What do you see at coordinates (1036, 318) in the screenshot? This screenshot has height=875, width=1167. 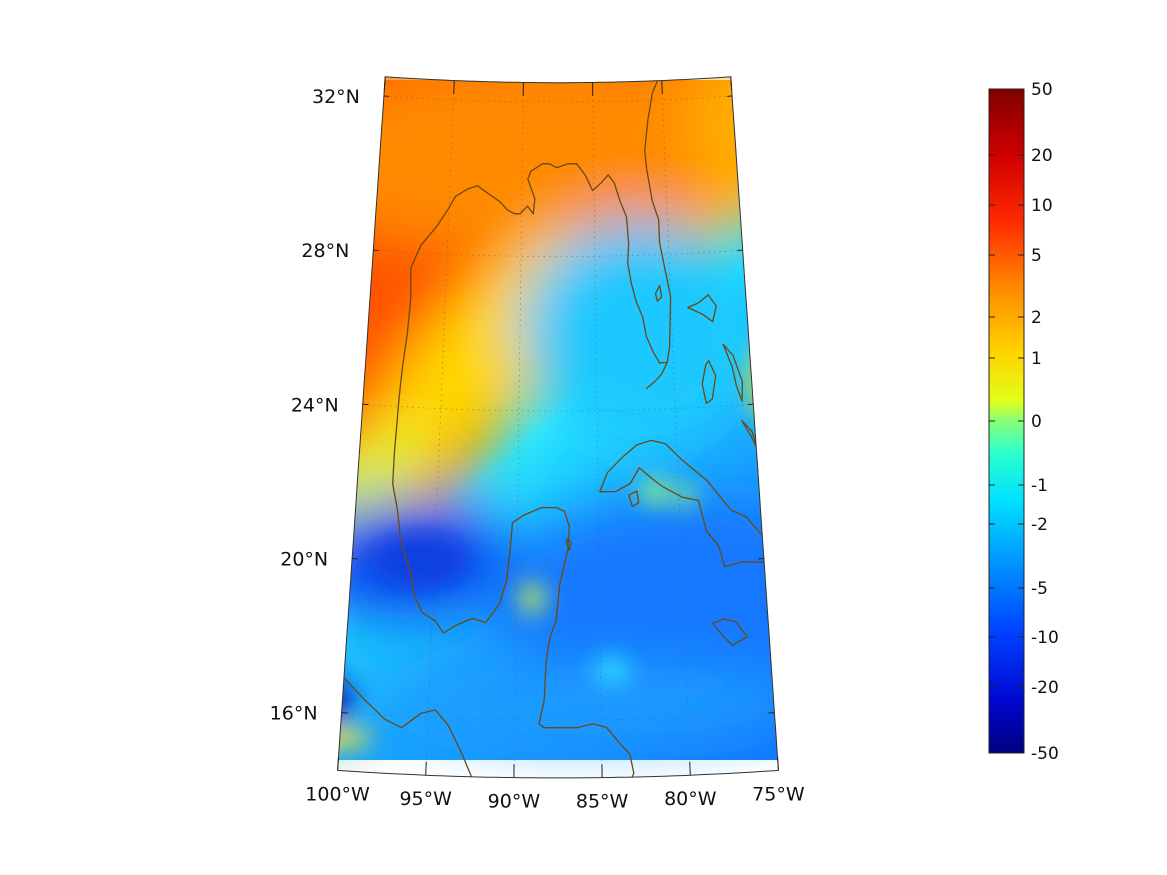 I see `colorbar-tick-label: 2` at bounding box center [1036, 318].